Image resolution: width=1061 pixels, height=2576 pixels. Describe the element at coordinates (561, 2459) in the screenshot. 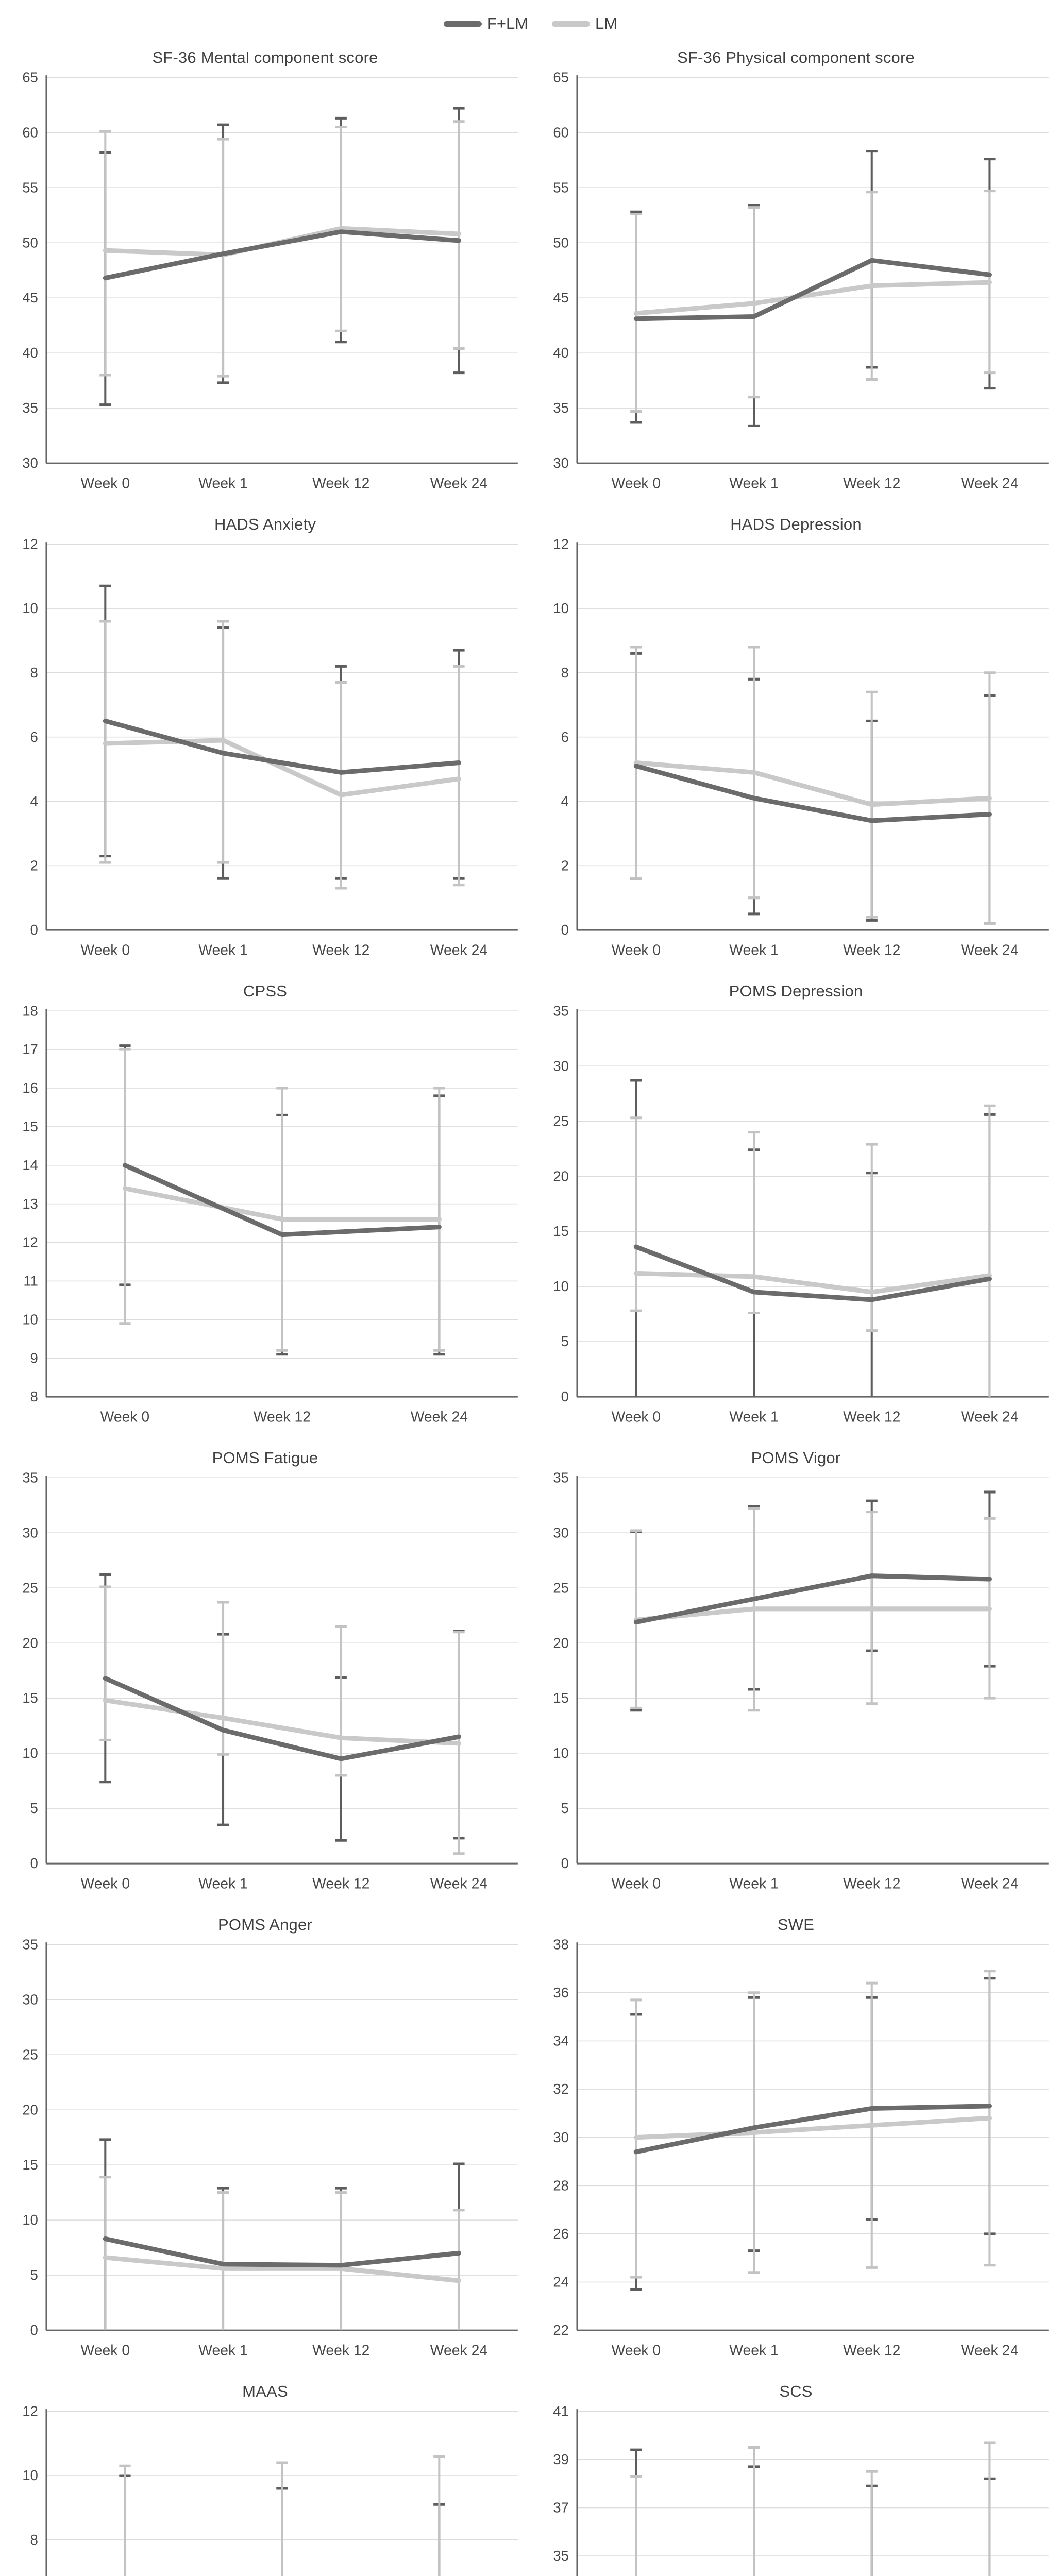

I see `svg-text: 39` at that location.